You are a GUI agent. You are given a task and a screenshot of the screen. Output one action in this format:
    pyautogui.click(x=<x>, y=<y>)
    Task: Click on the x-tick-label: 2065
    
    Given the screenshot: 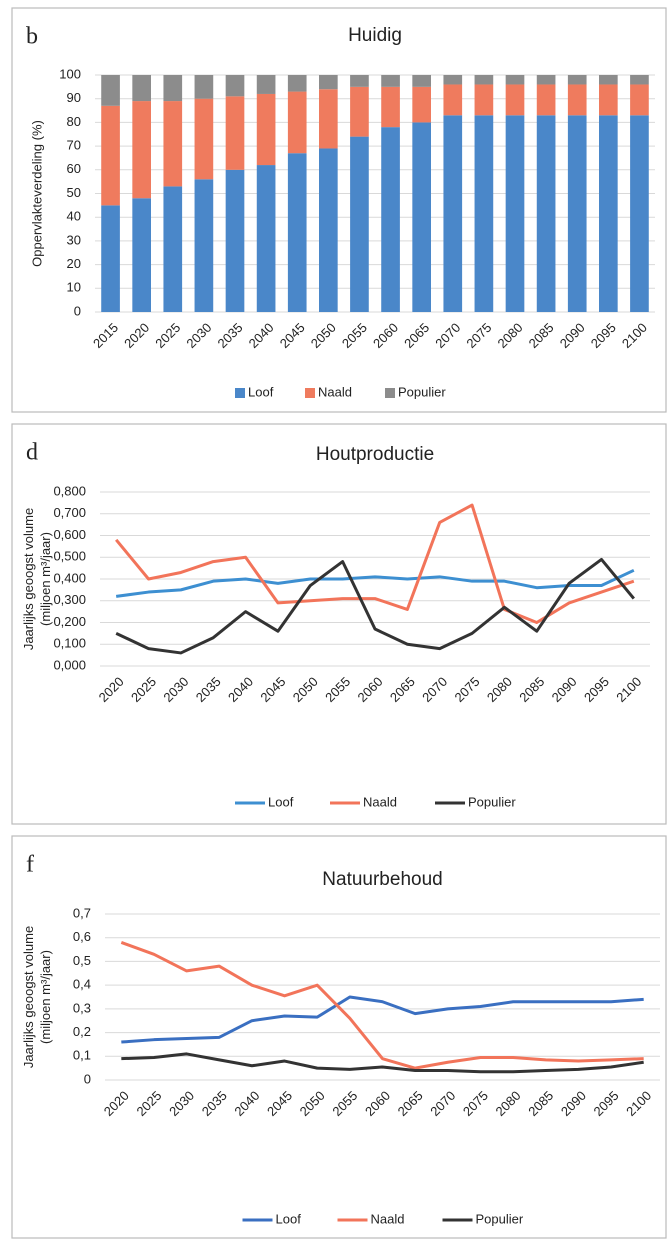 What is the action you would take?
    pyautogui.click(x=410, y=1103)
    